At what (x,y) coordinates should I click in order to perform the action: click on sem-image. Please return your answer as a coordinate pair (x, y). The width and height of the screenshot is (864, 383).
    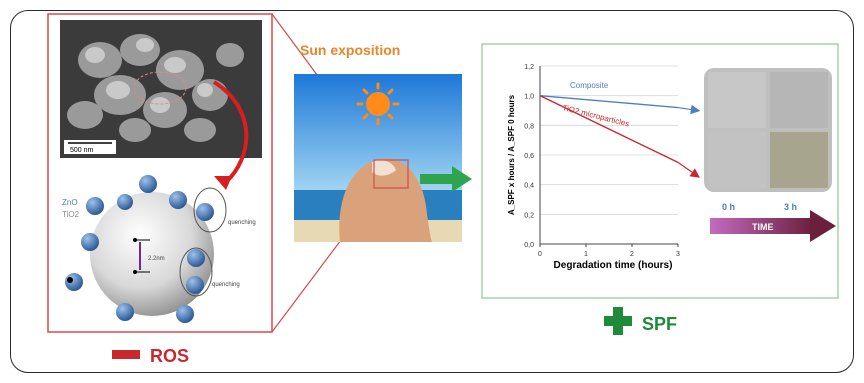
    Looking at the image, I should click on (161, 89).